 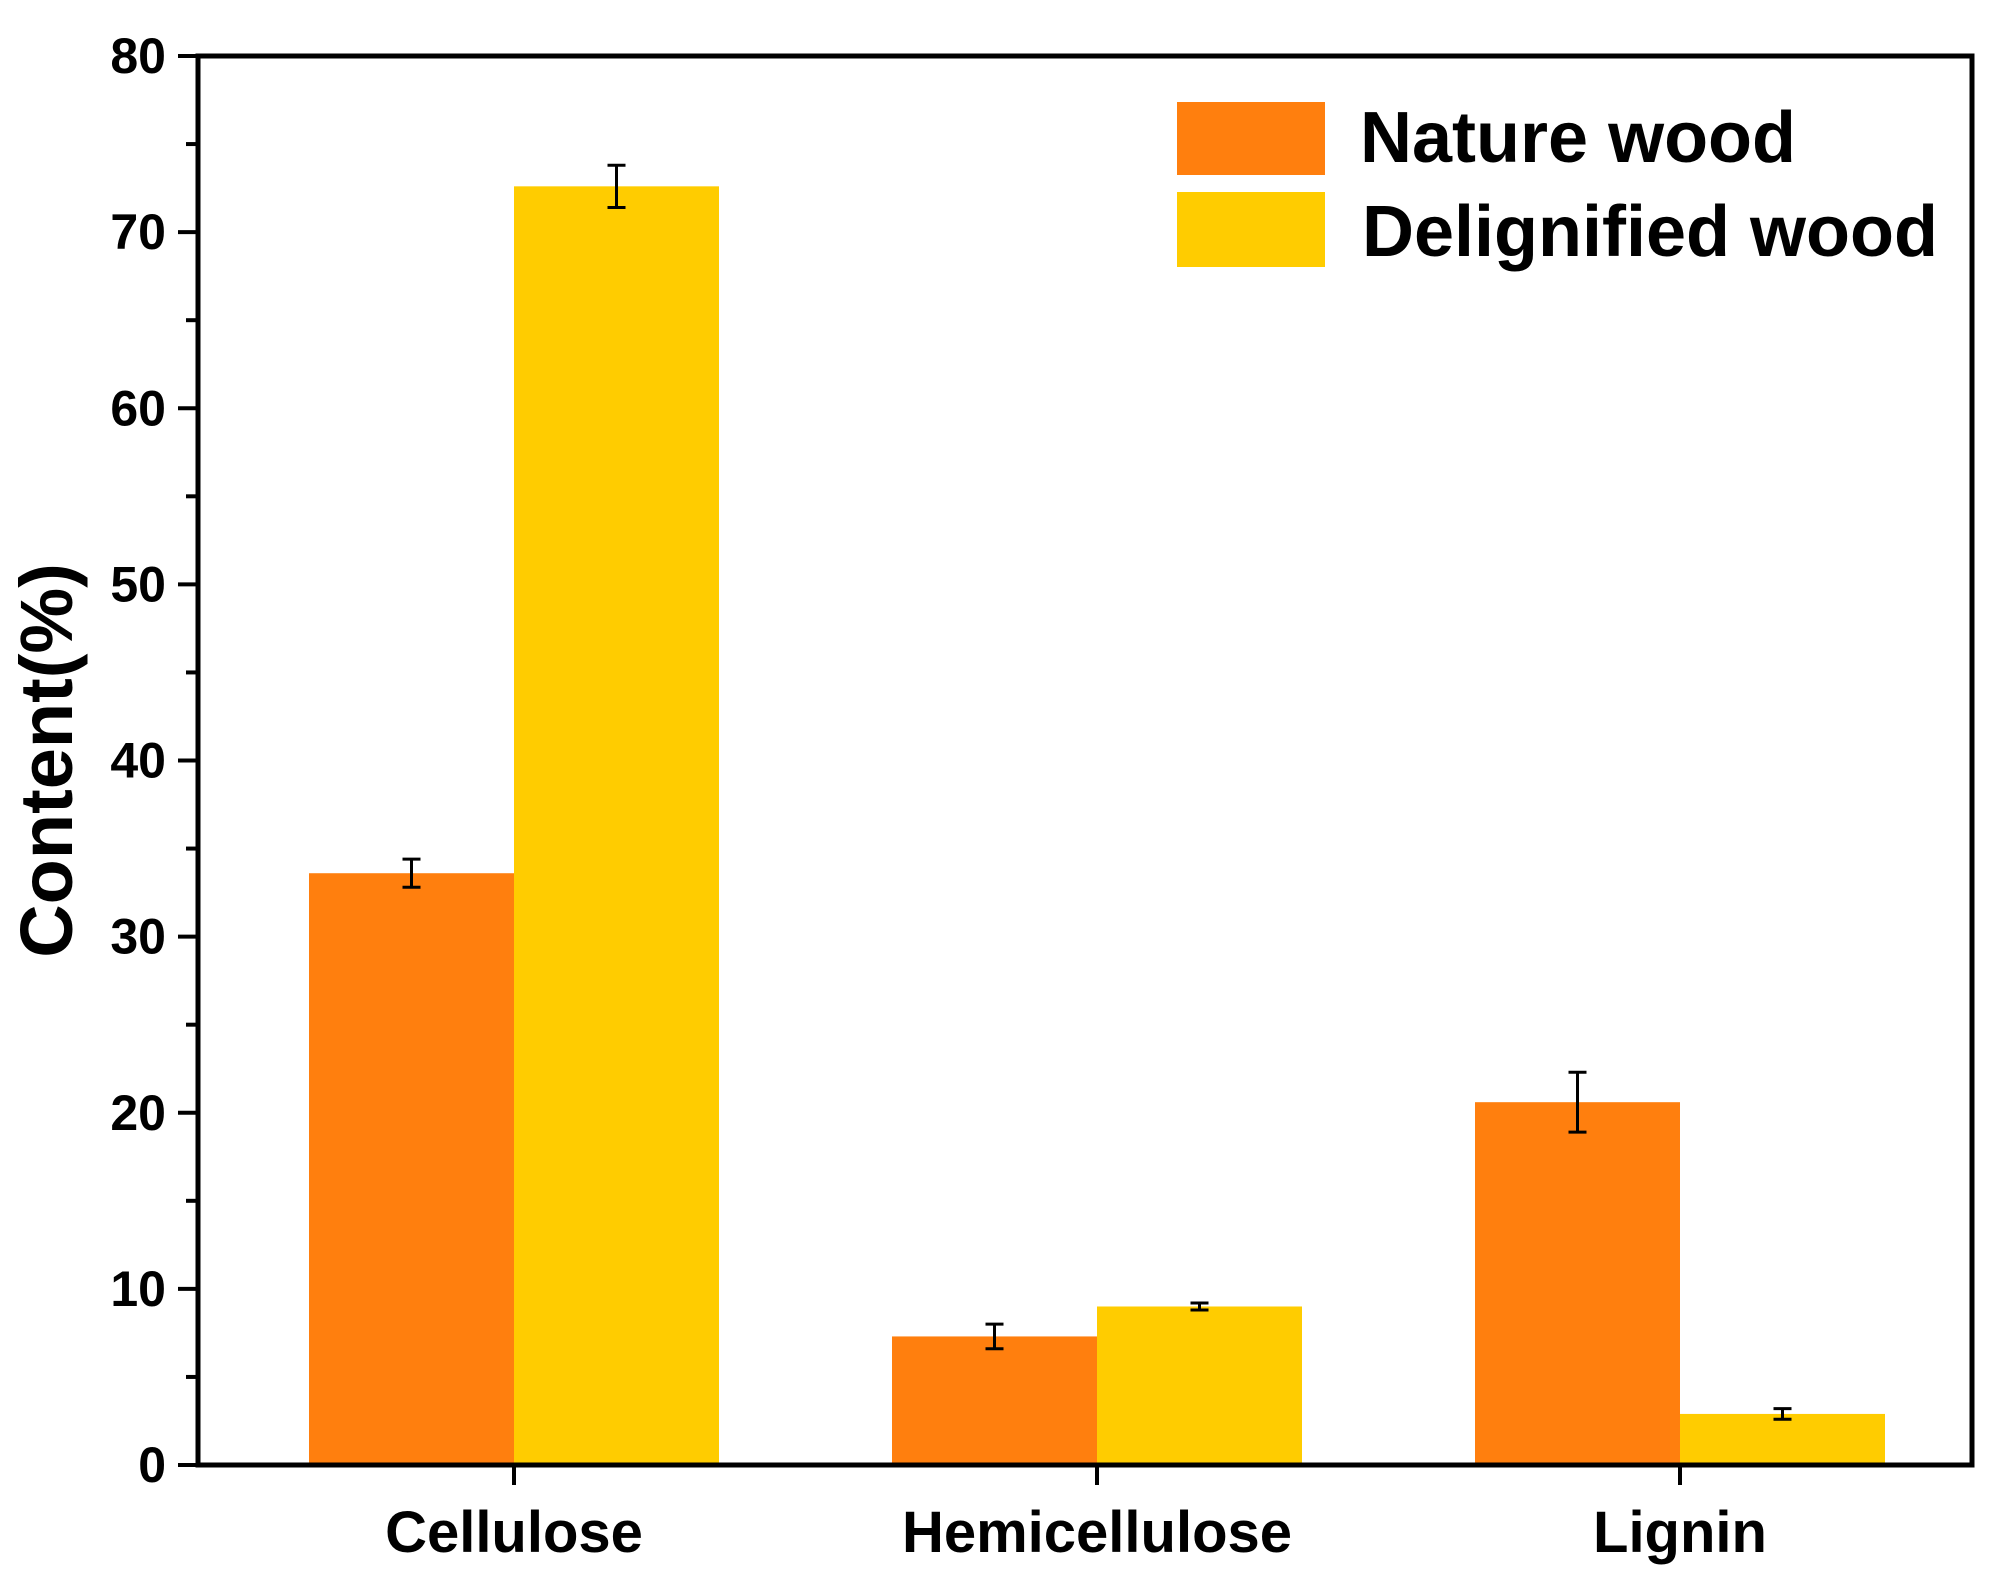 I want to click on error-bar-nature-wood-cellulose, so click(x=411, y=873).